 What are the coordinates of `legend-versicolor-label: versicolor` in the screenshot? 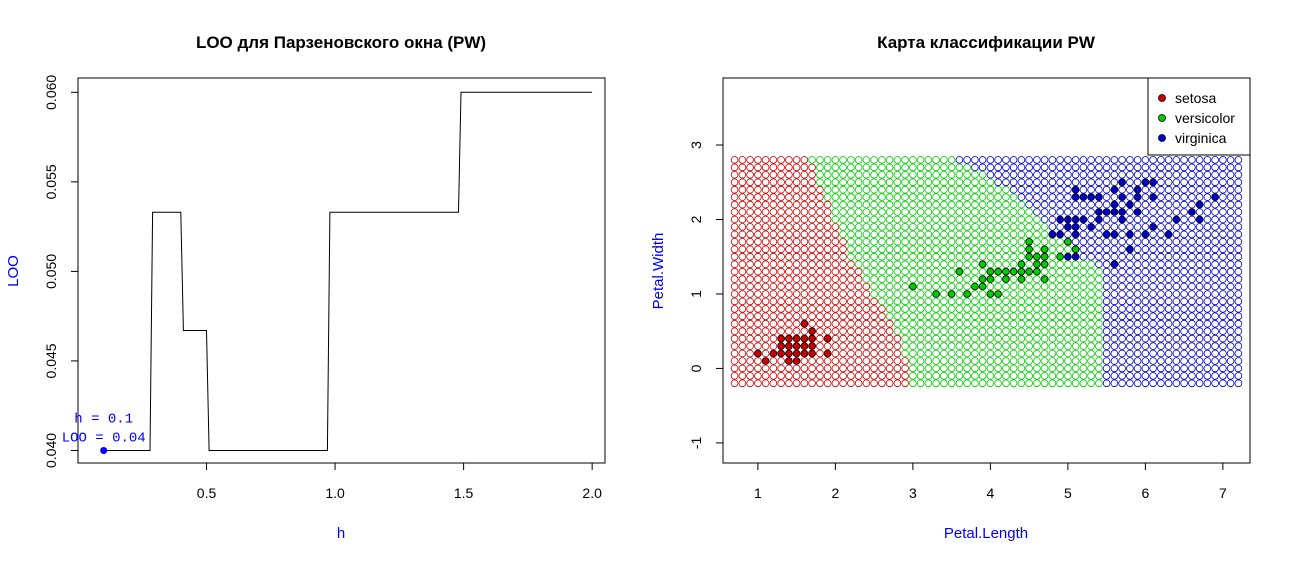 It's located at (1205, 118).